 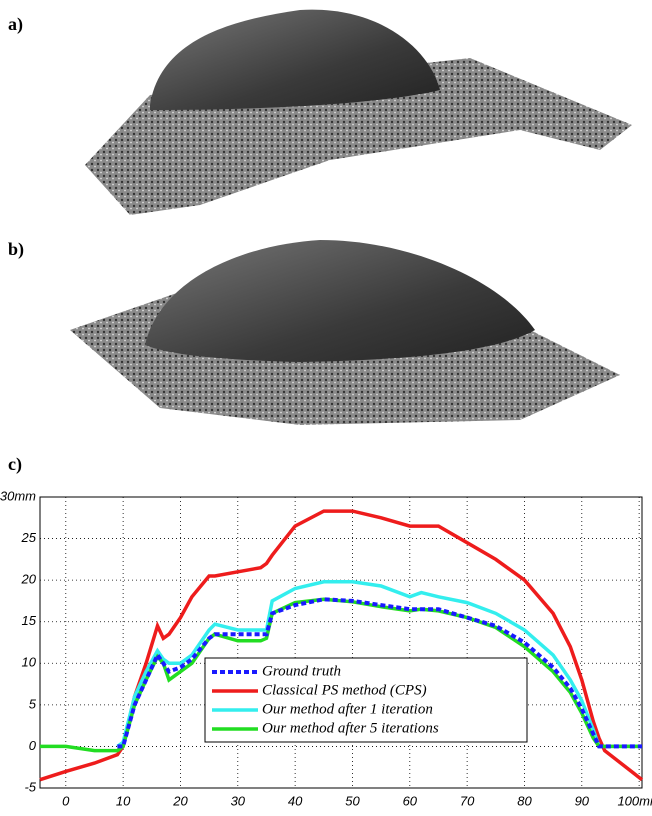 I want to click on x-tick-label: 10, so click(x=123, y=800).